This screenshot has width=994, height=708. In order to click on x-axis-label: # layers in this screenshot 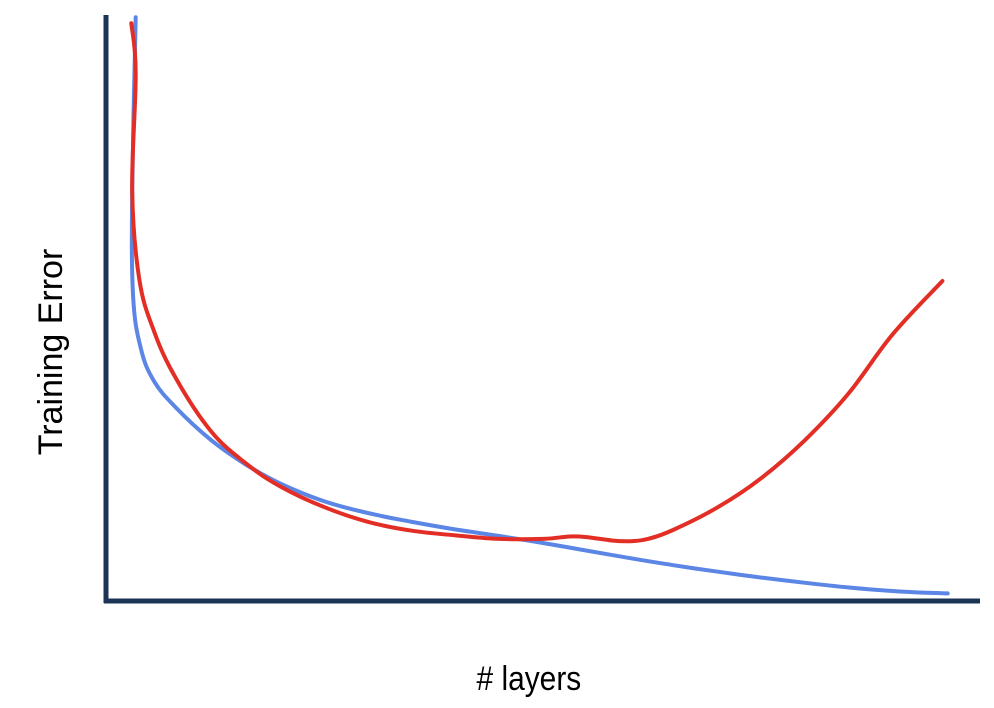, I will do `click(529, 678)`.